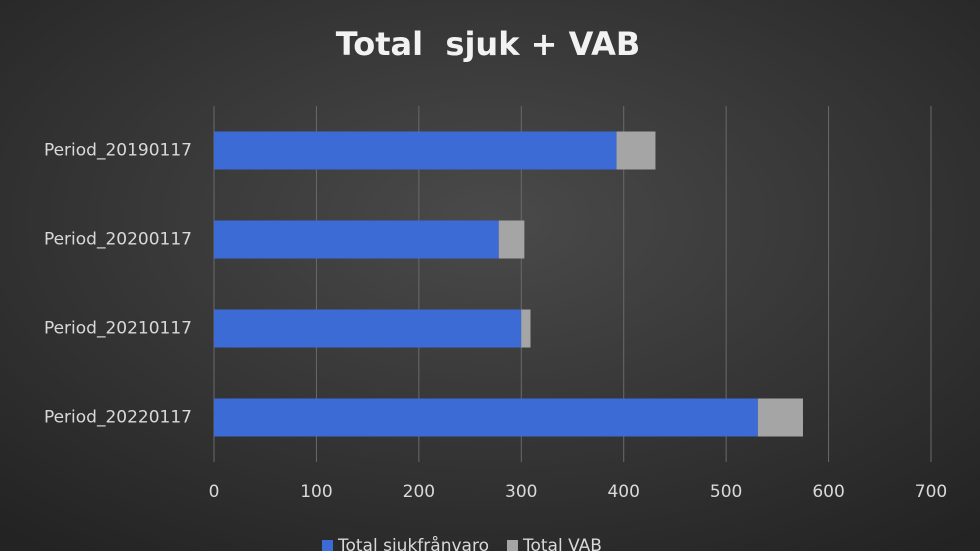 The image size is (980, 551). What do you see at coordinates (828, 492) in the screenshot?
I see `x-tick-label: 600` at bounding box center [828, 492].